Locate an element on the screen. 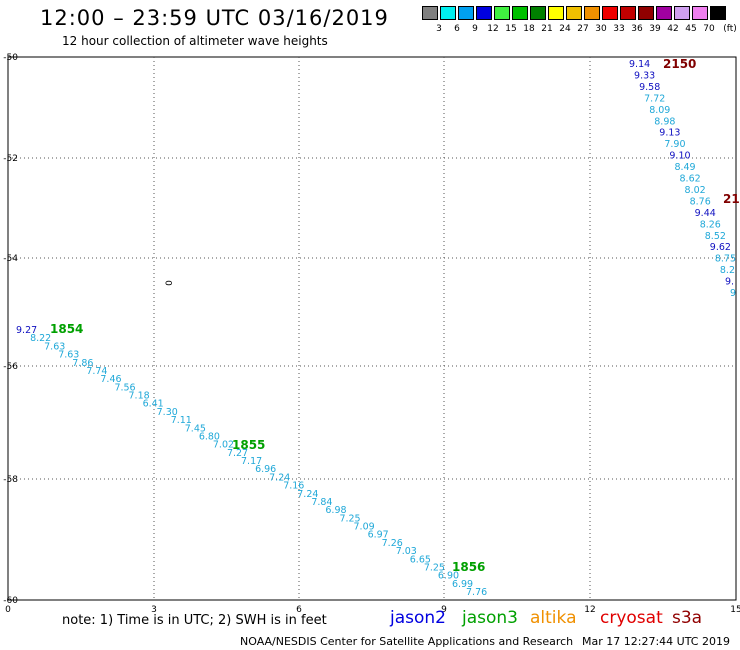  scale-label: 21 is located at coordinates (547, 29).